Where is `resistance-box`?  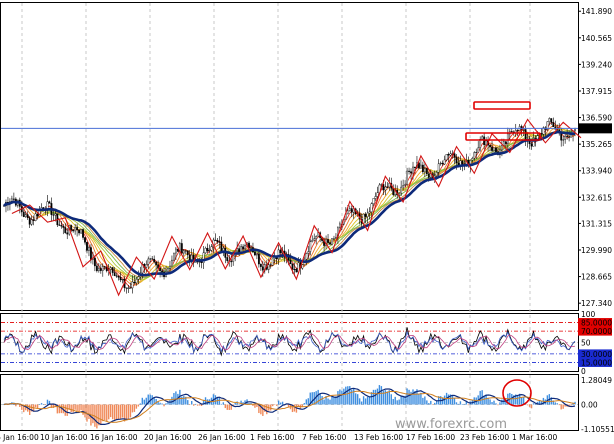
resistance-box is located at coordinates (502, 105).